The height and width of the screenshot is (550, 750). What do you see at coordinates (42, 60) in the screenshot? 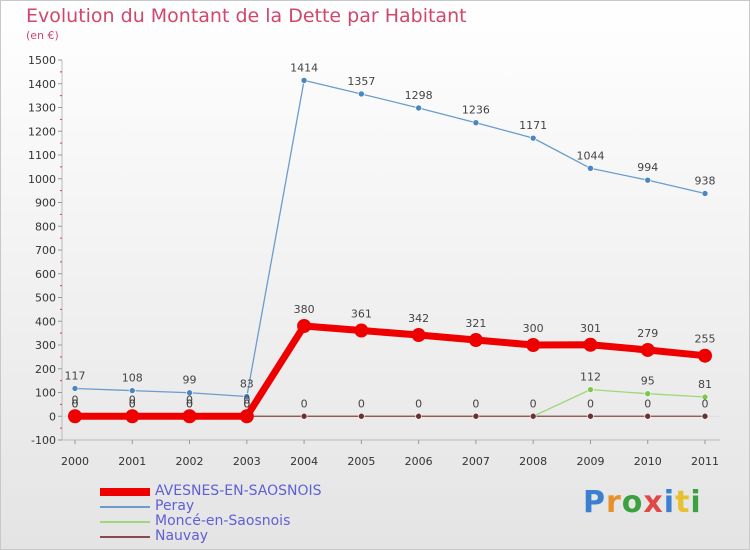
I see `y-tick-label: 1500` at bounding box center [42, 60].